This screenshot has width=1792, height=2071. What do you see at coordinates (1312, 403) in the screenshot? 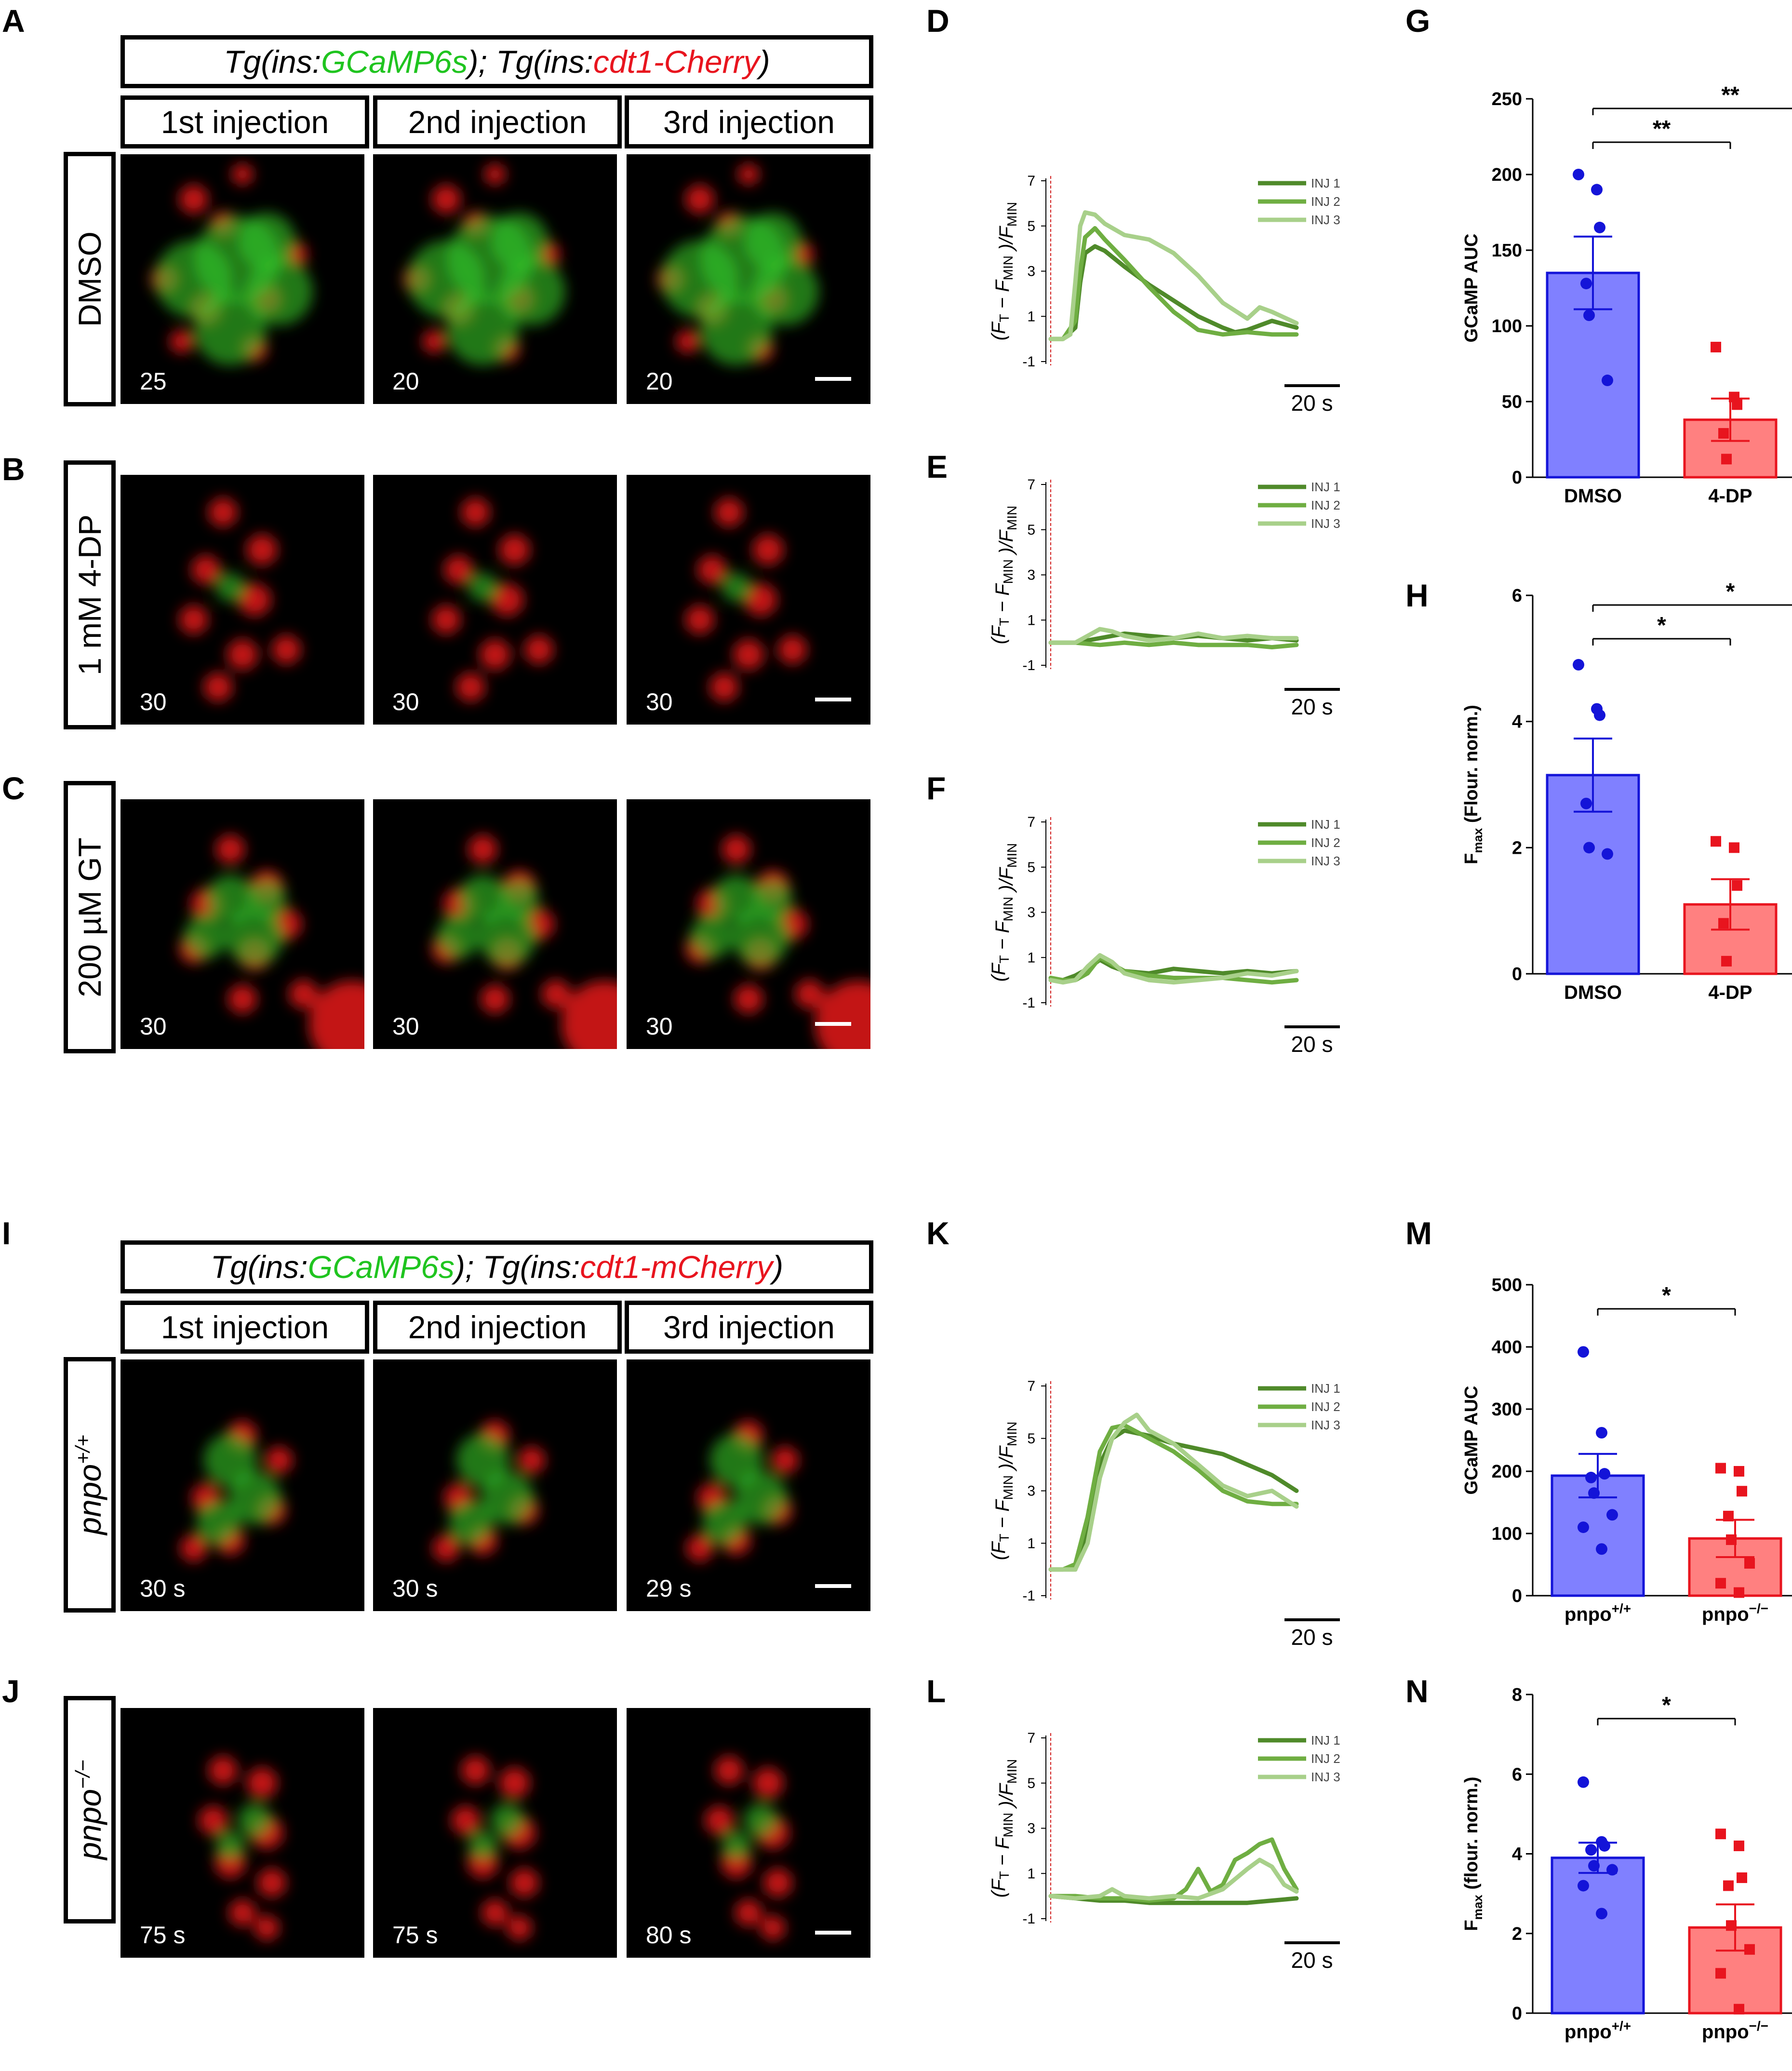
I see `scale-bar-label: 20 s` at bounding box center [1312, 403].